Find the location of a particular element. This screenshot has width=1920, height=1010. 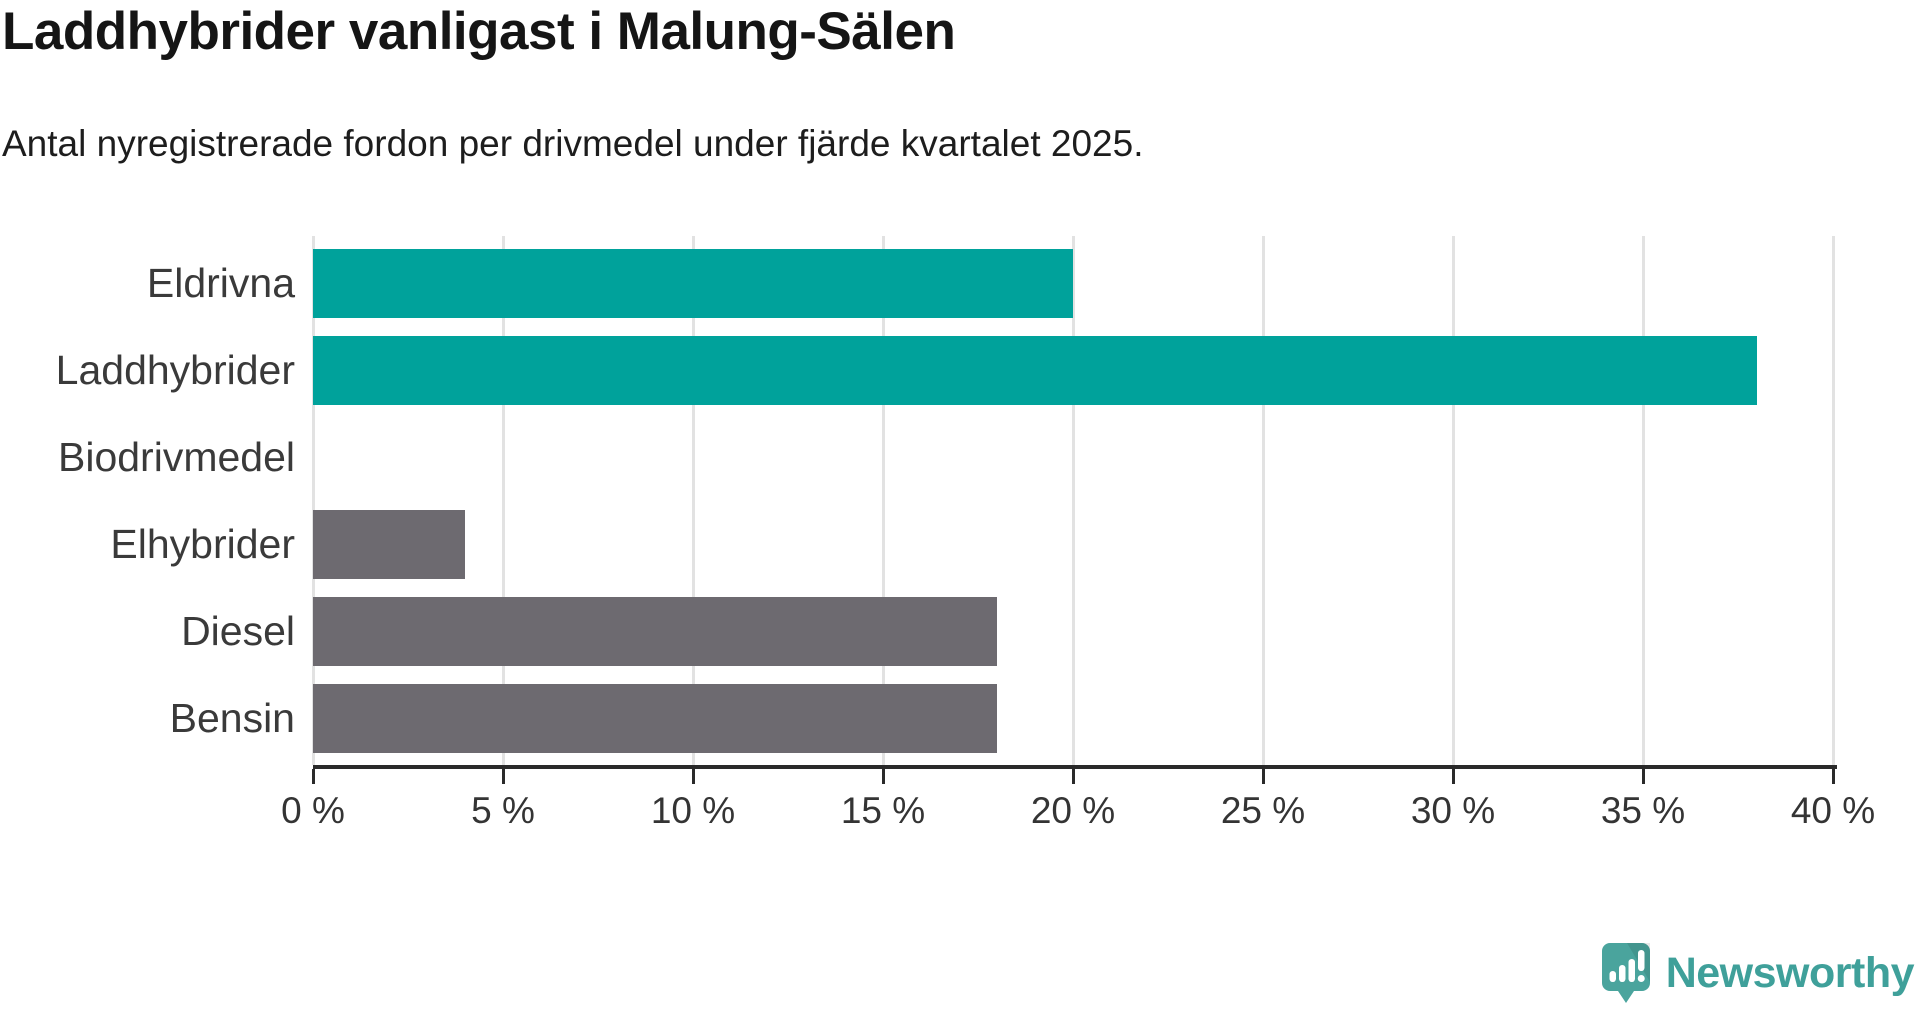

category-label-bensin: Bensin is located at coordinates (232, 718).